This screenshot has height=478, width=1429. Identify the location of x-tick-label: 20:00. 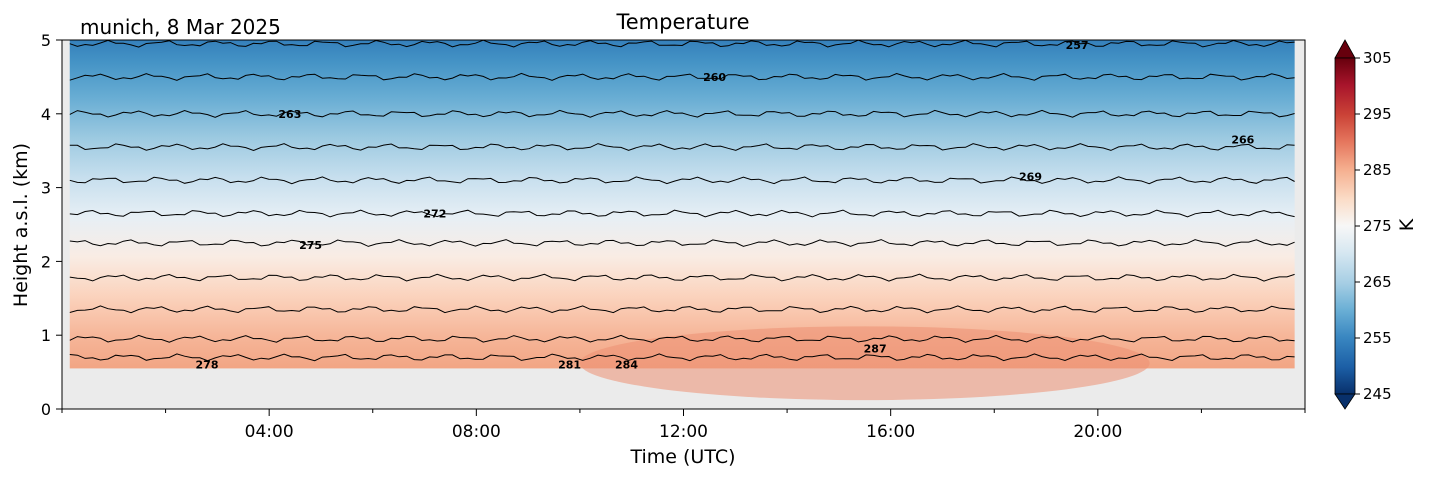
(1097, 432).